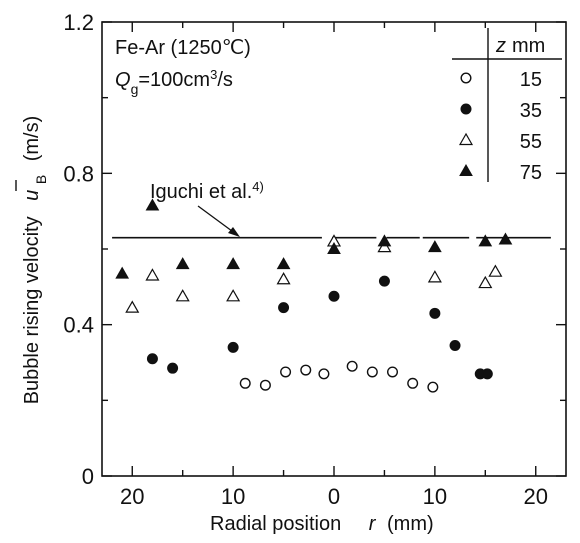  What do you see at coordinates (78, 22) in the screenshot?
I see `y-tick-label: 1.2` at bounding box center [78, 22].